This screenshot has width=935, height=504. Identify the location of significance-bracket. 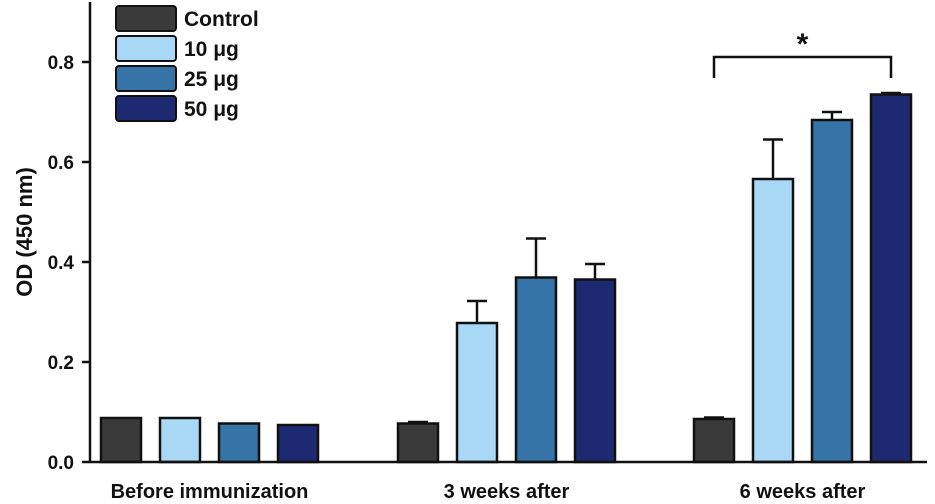
(802, 66).